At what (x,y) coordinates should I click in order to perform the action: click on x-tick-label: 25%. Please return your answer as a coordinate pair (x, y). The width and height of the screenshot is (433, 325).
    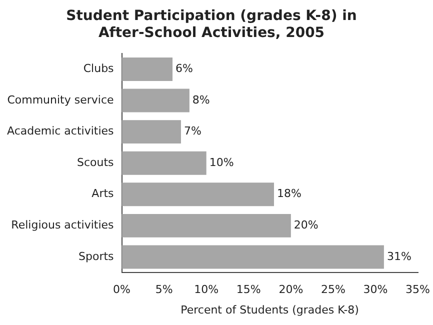
    Looking at the image, I should click on (333, 289).